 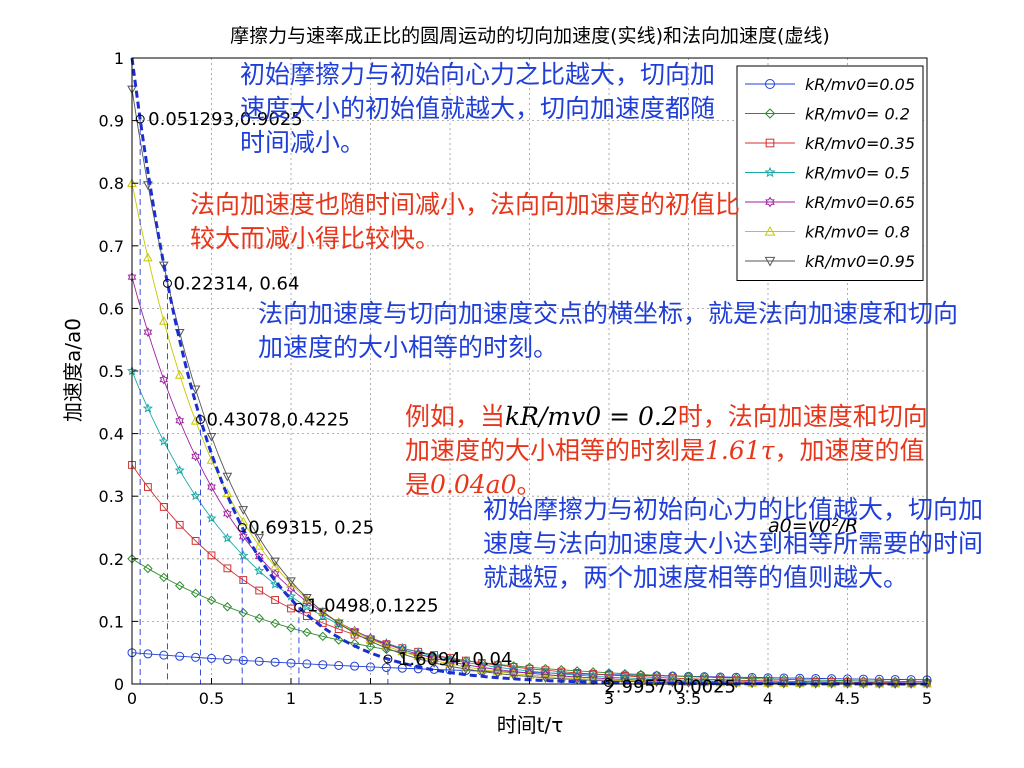 I want to click on legend-label: kR/mv0= 0.2, so click(x=857, y=114).